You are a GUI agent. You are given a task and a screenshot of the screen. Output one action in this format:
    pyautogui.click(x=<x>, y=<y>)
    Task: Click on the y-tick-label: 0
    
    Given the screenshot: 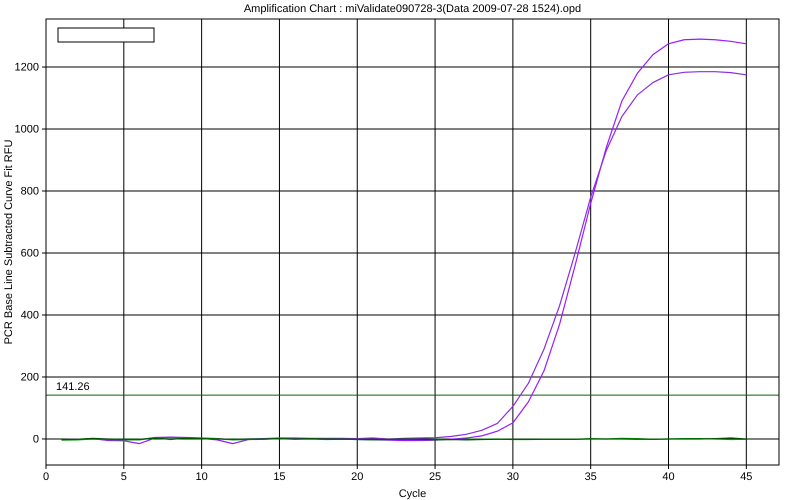 What is the action you would take?
    pyautogui.click(x=35, y=439)
    